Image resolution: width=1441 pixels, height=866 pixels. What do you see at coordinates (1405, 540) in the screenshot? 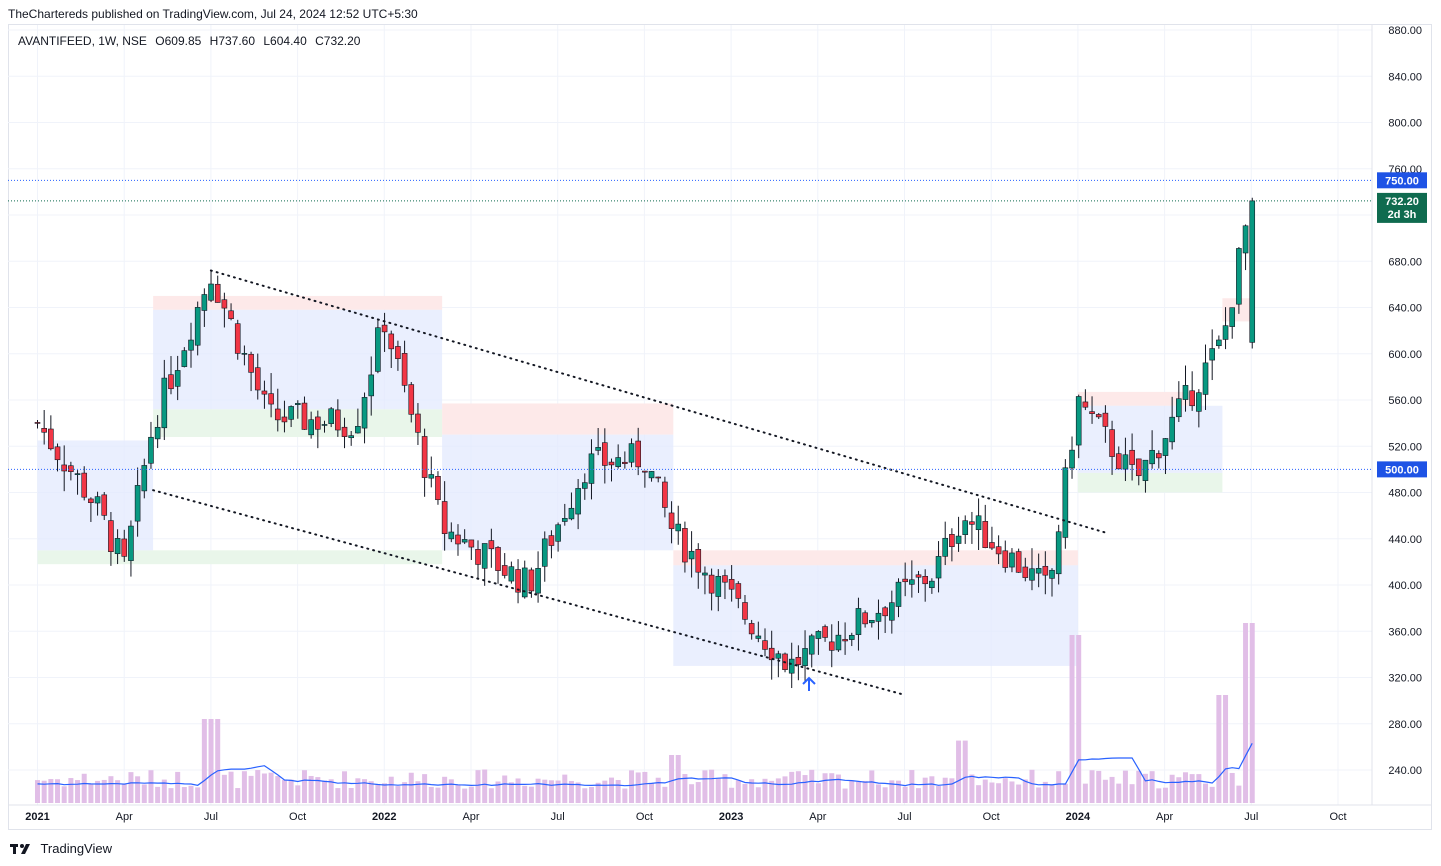
I see `price-tick-label: 440.00` at bounding box center [1405, 540].